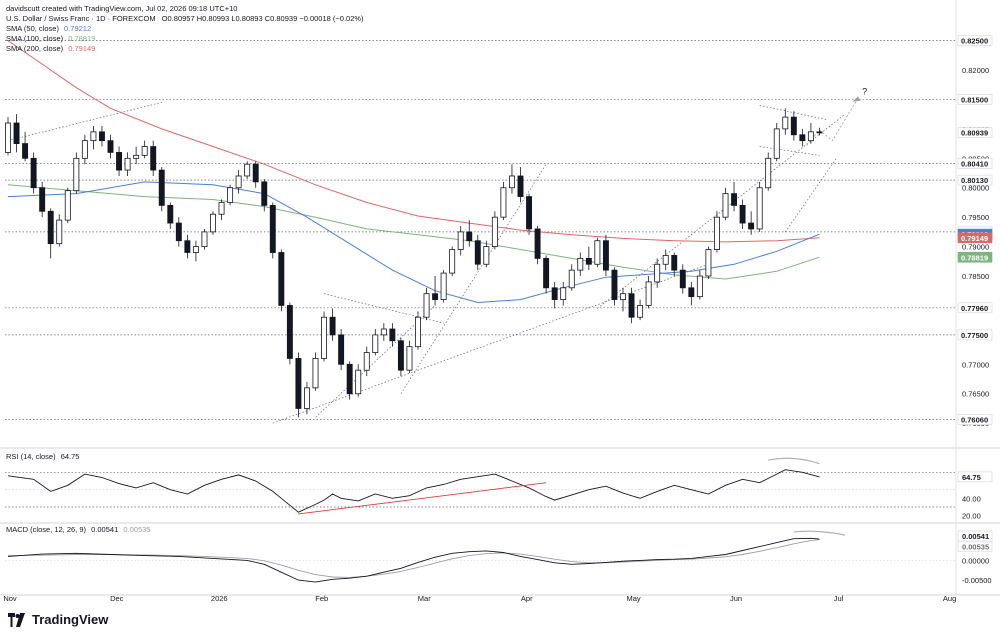 The height and width of the screenshot is (637, 1000). What do you see at coordinates (117, 598) in the screenshot?
I see `time-tick-label: Dec` at bounding box center [117, 598].